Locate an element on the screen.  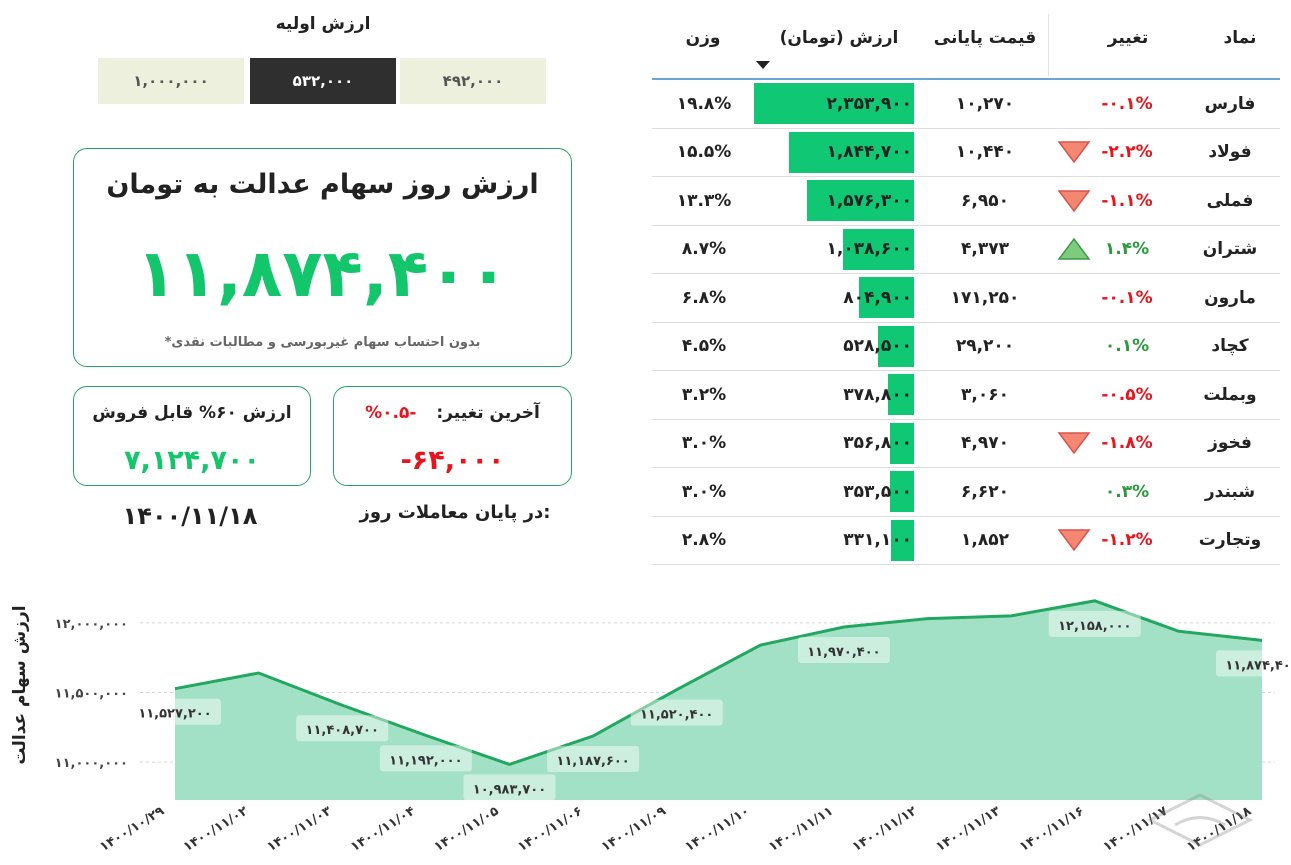
cell-price: ۴,۹۷۰ is located at coordinates (985, 443).